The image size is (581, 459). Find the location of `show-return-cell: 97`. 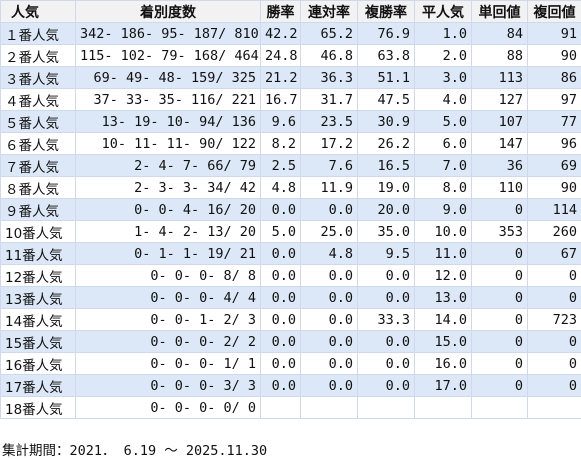

show-return-cell: 97 is located at coordinates (554, 99).